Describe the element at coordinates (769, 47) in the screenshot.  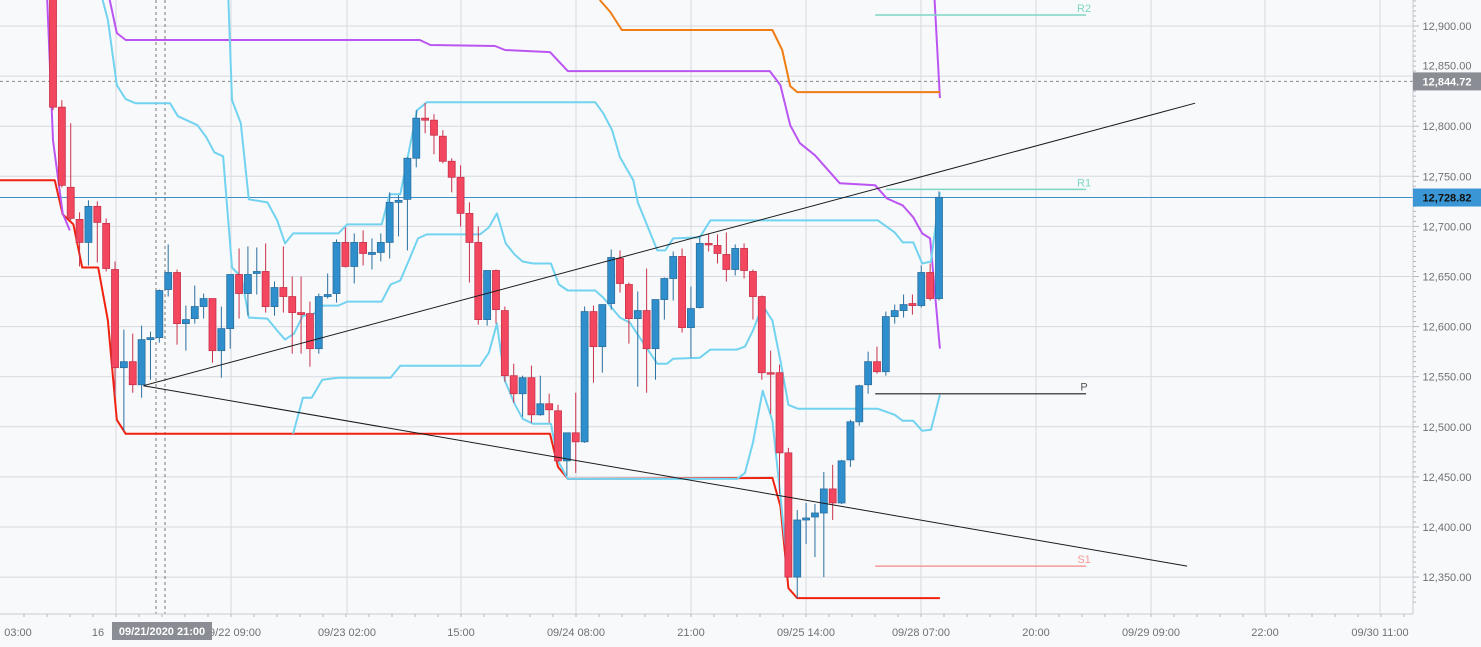
I see `orange-line` at that location.